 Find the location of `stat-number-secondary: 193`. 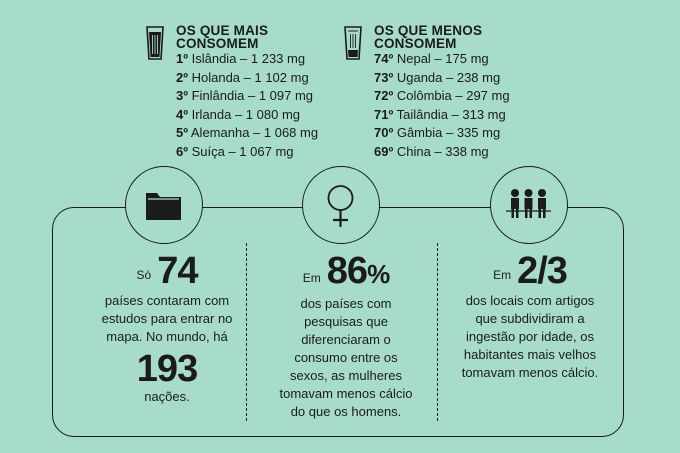

stat-number-secondary: 193 is located at coordinates (167, 369).